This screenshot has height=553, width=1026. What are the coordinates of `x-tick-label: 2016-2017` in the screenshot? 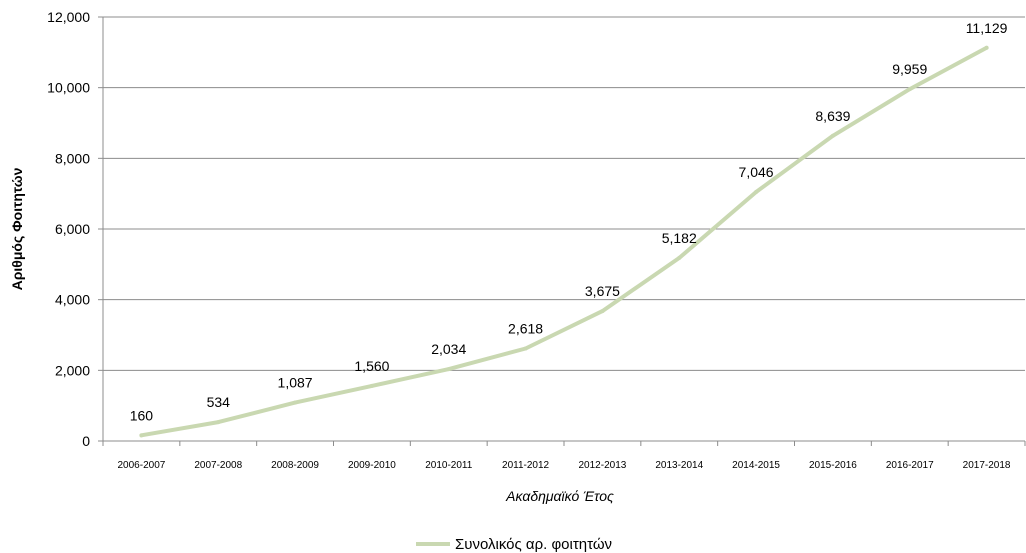 It's located at (910, 465).